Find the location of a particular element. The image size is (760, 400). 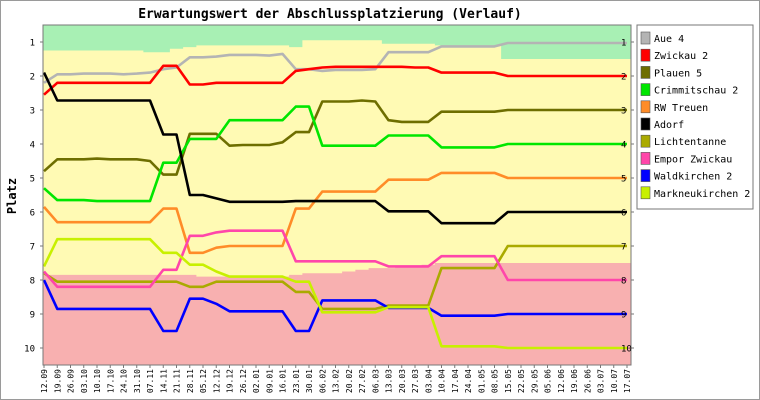

x-tick-label: 12.06 is located at coordinates (561, 381).